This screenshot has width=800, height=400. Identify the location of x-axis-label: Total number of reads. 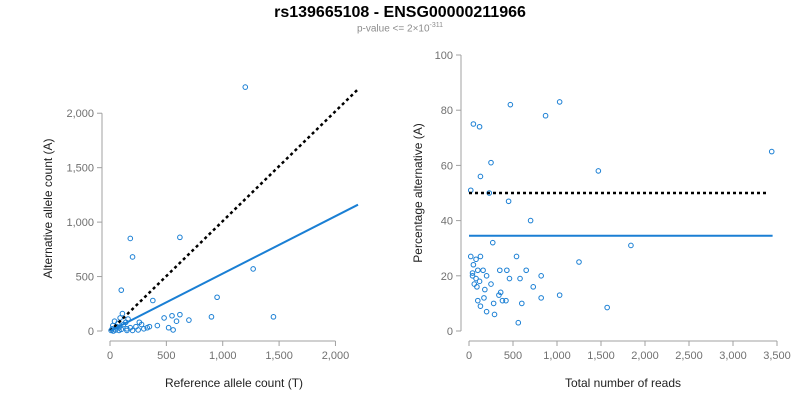
(623, 383).